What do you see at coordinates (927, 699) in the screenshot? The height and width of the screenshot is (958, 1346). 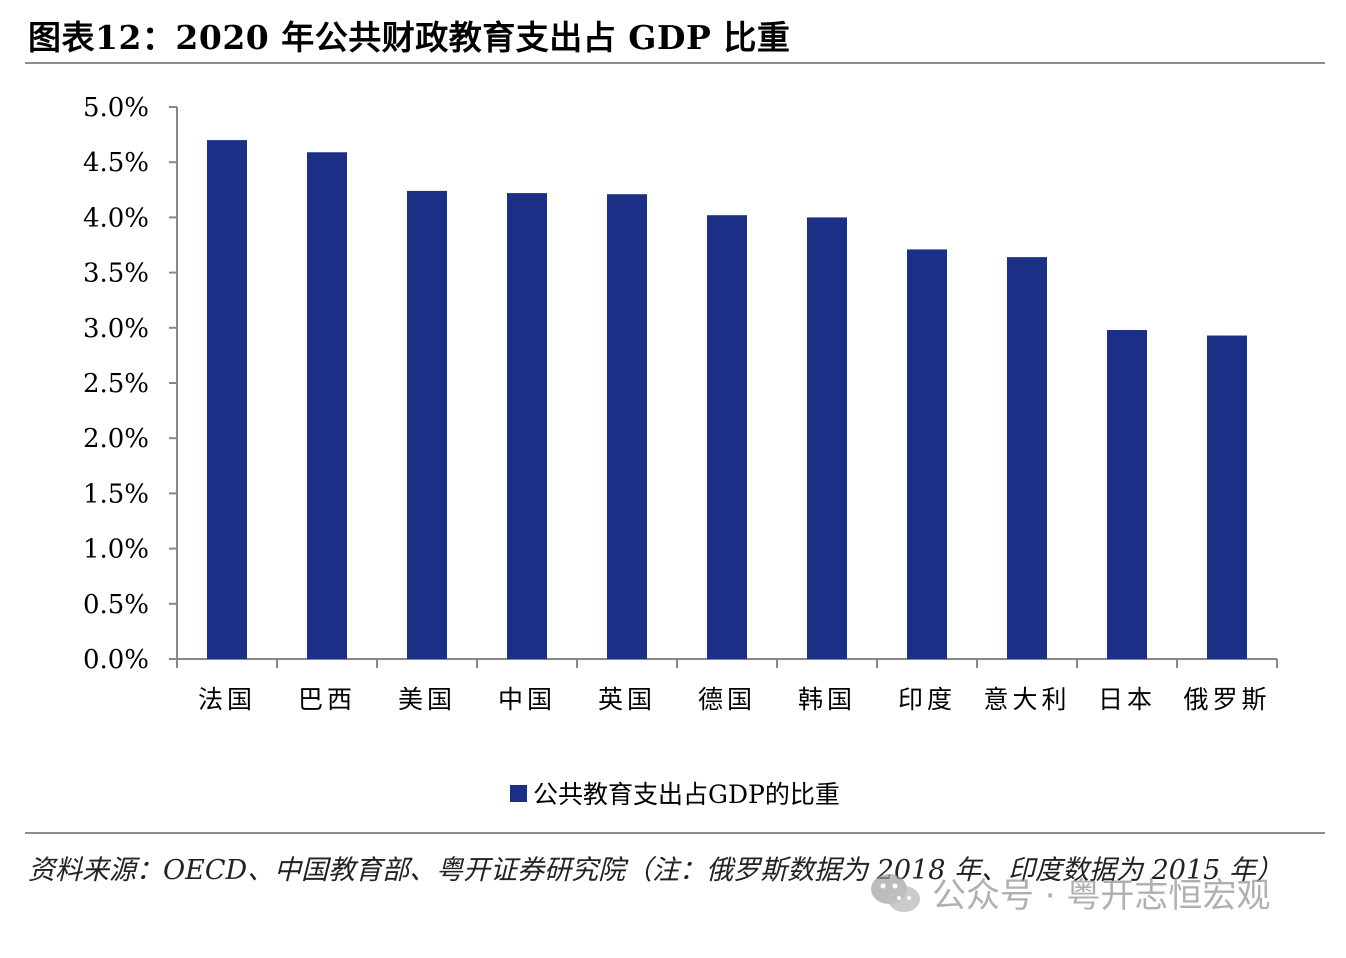 I see `x-tick-label: 印度` at bounding box center [927, 699].